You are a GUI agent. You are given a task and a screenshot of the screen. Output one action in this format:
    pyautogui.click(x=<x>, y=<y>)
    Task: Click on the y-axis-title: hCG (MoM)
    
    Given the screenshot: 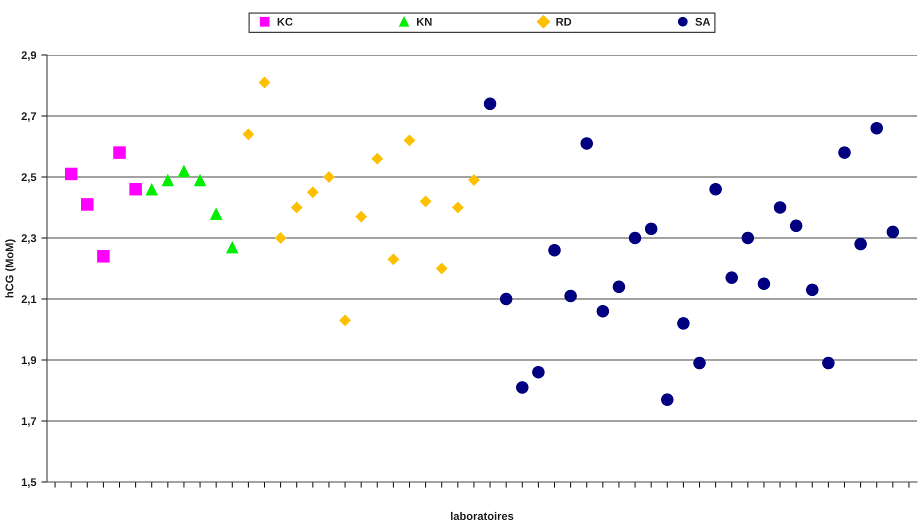 What is the action you would take?
    pyautogui.click(x=10, y=268)
    